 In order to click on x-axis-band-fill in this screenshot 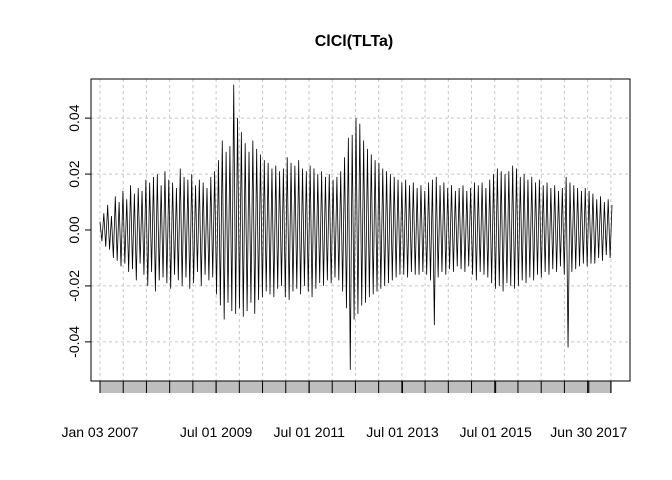, I will do `click(356, 387)`.